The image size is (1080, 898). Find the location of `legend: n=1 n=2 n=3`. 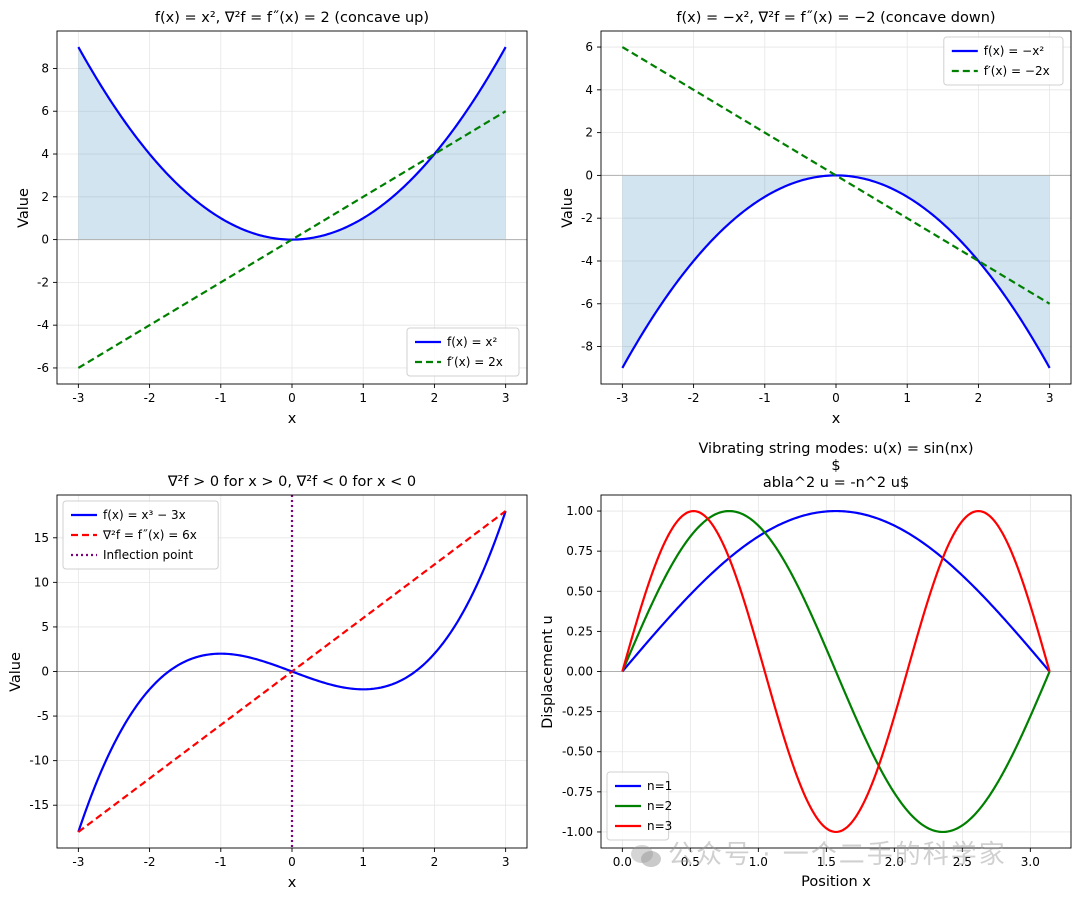

legend: n=1 n=2 n=3 is located at coordinates (639, 806).